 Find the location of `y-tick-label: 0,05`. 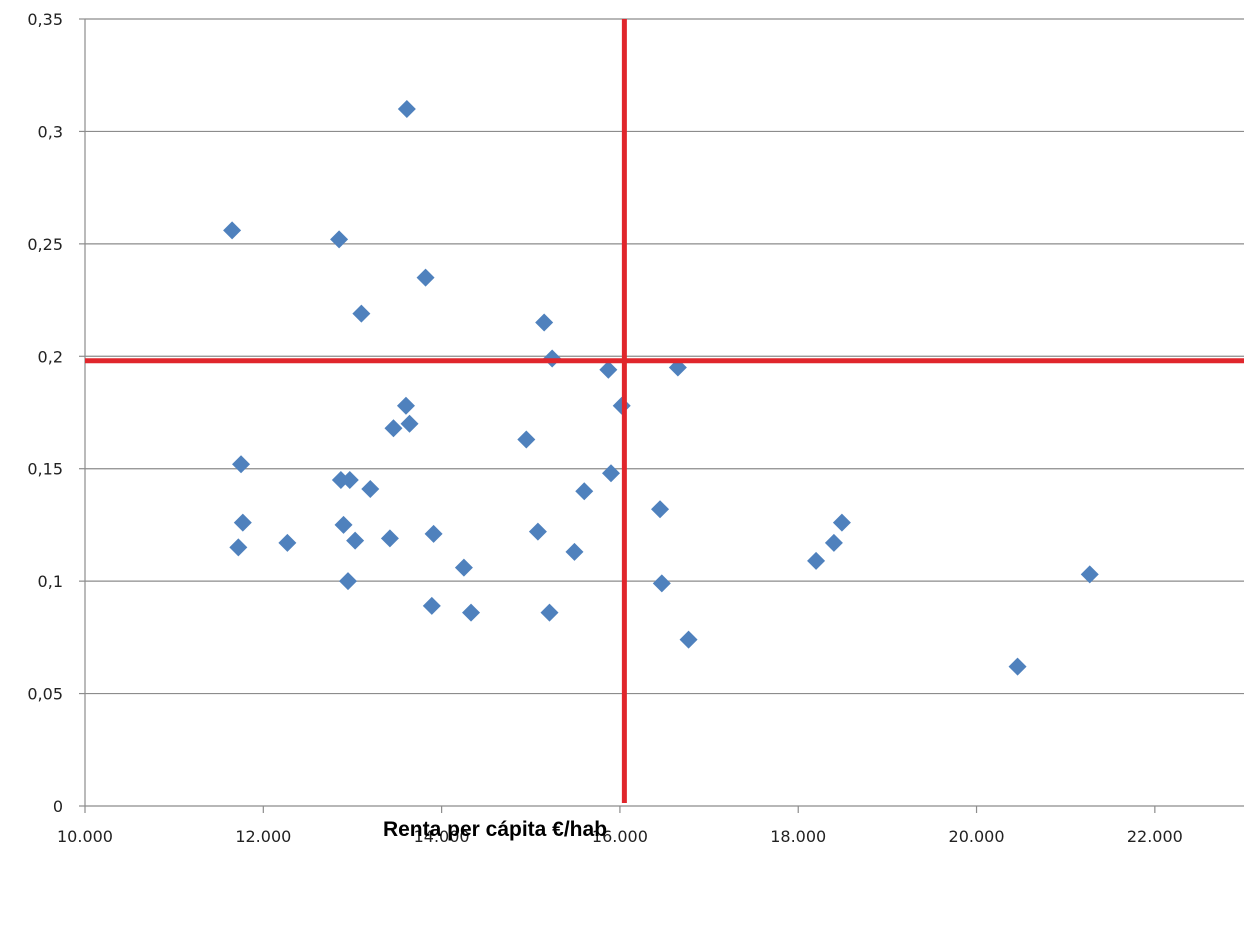

y-tick-label: 0,05 is located at coordinates (45, 694).